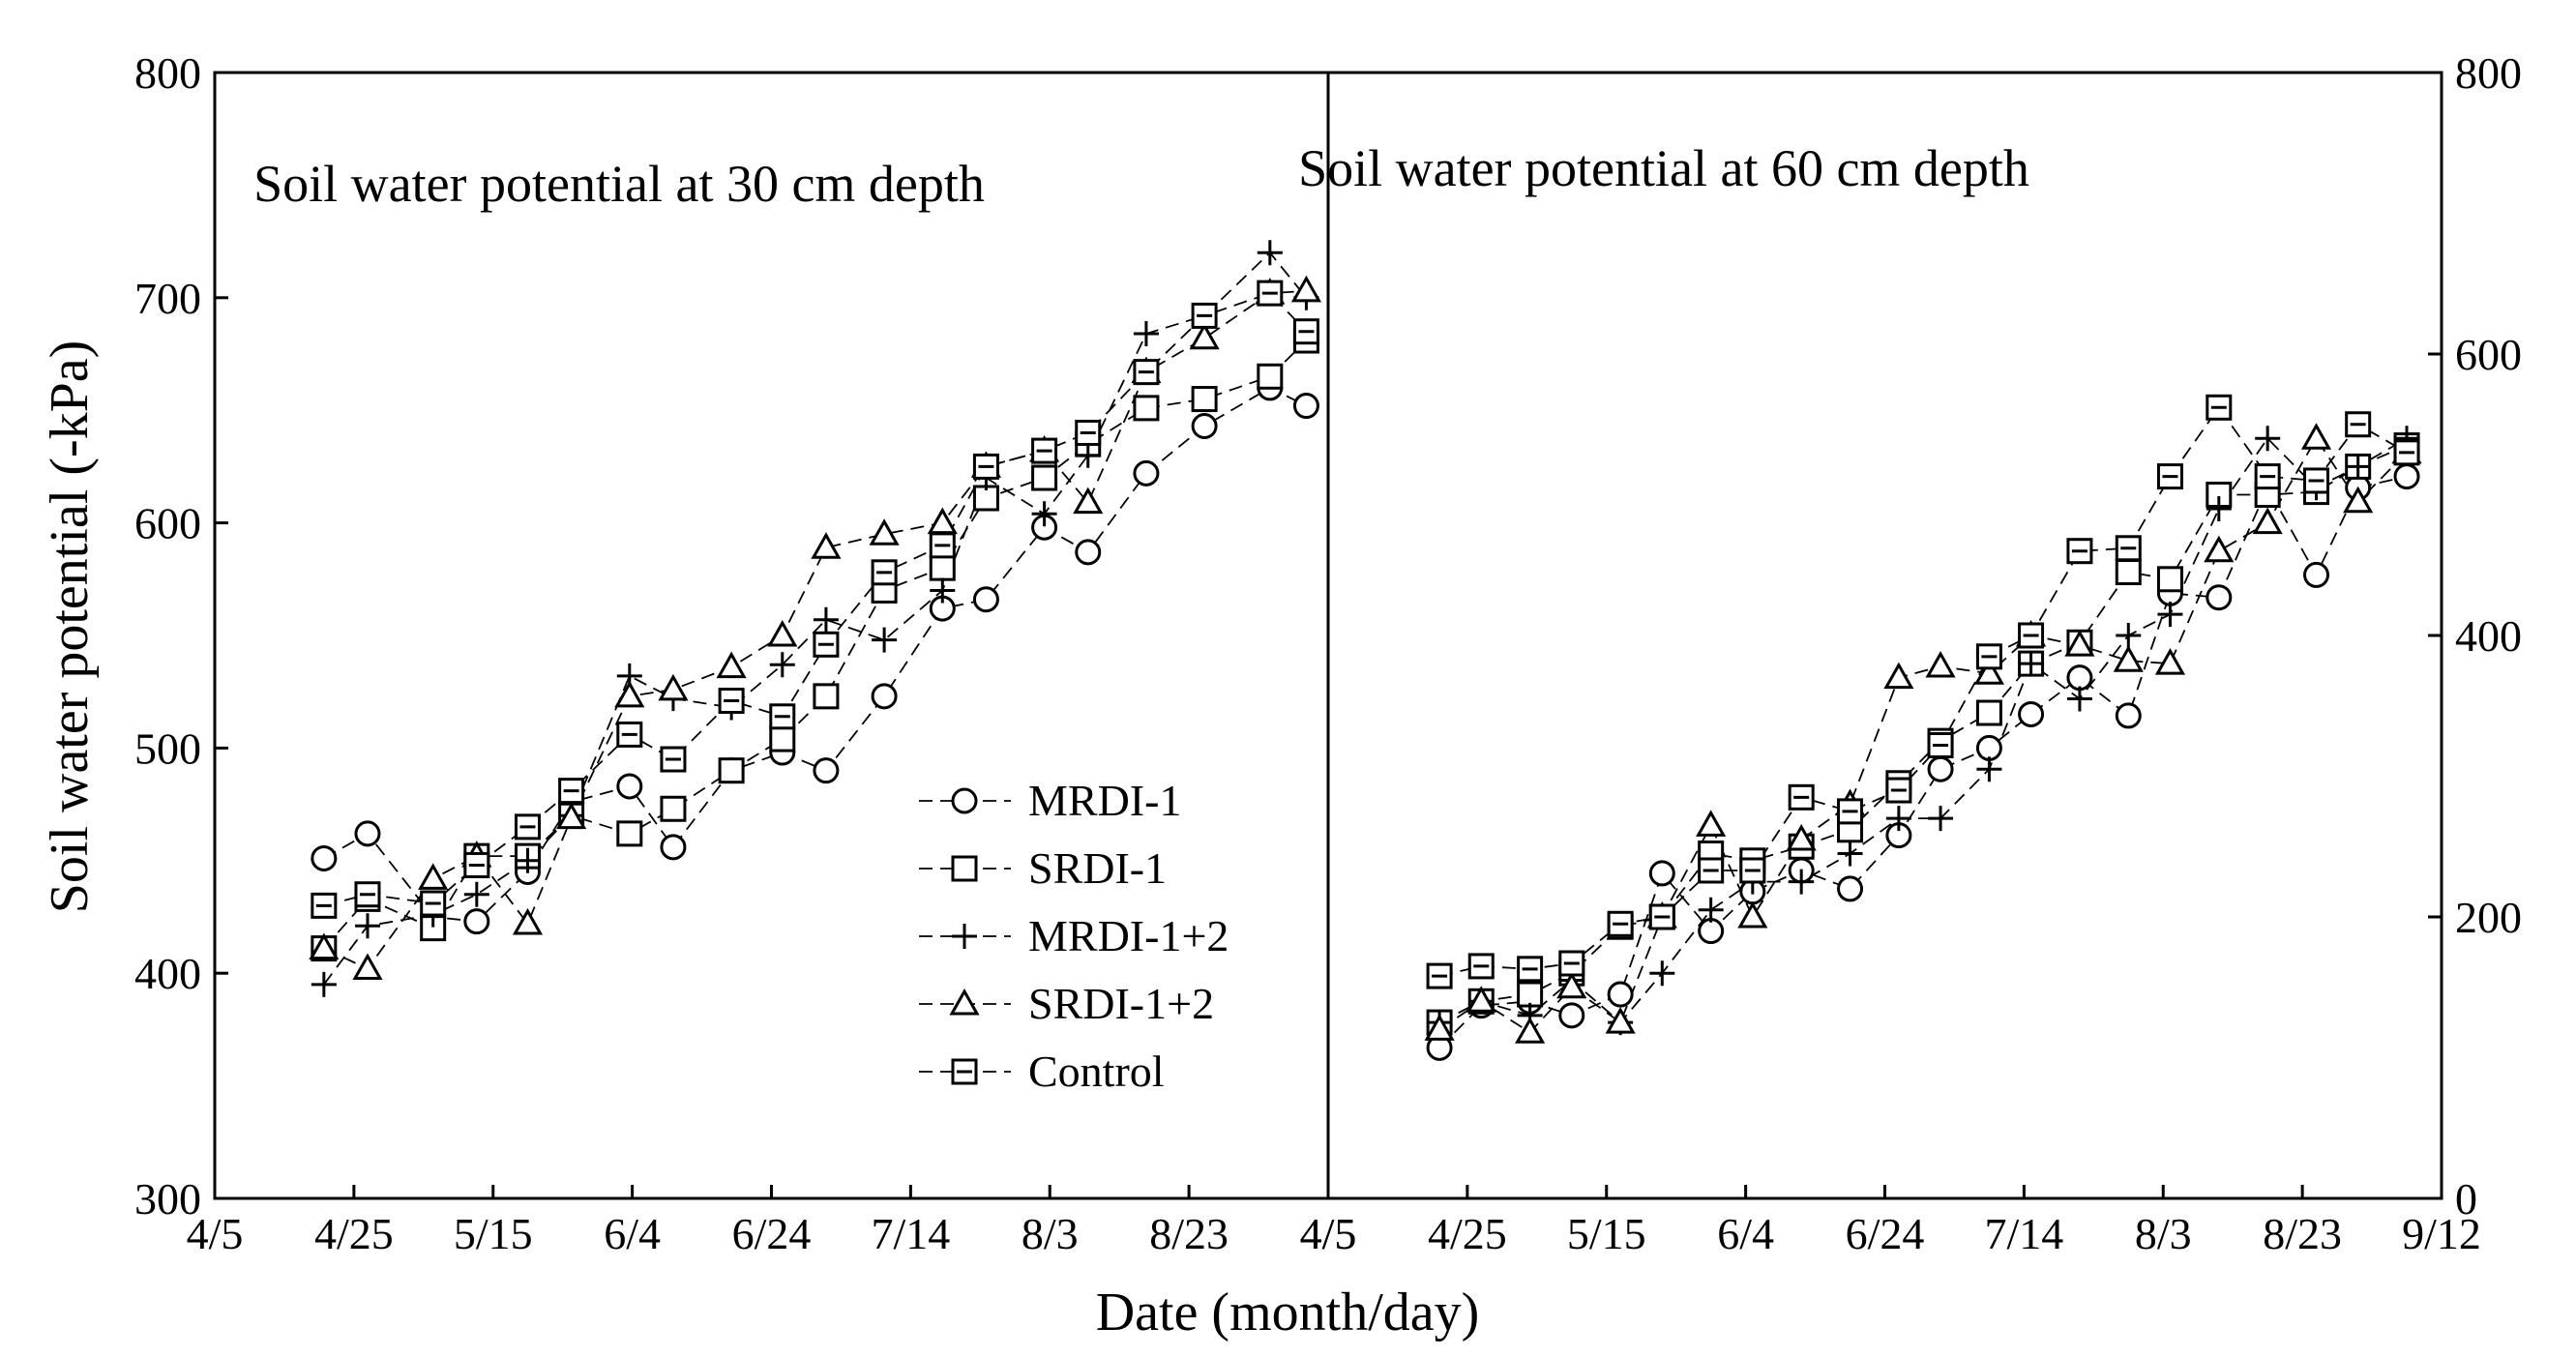 The height and width of the screenshot is (1357, 2576). I want to click on y-axis-title: Soil water potential (-kPa), so click(70, 627).